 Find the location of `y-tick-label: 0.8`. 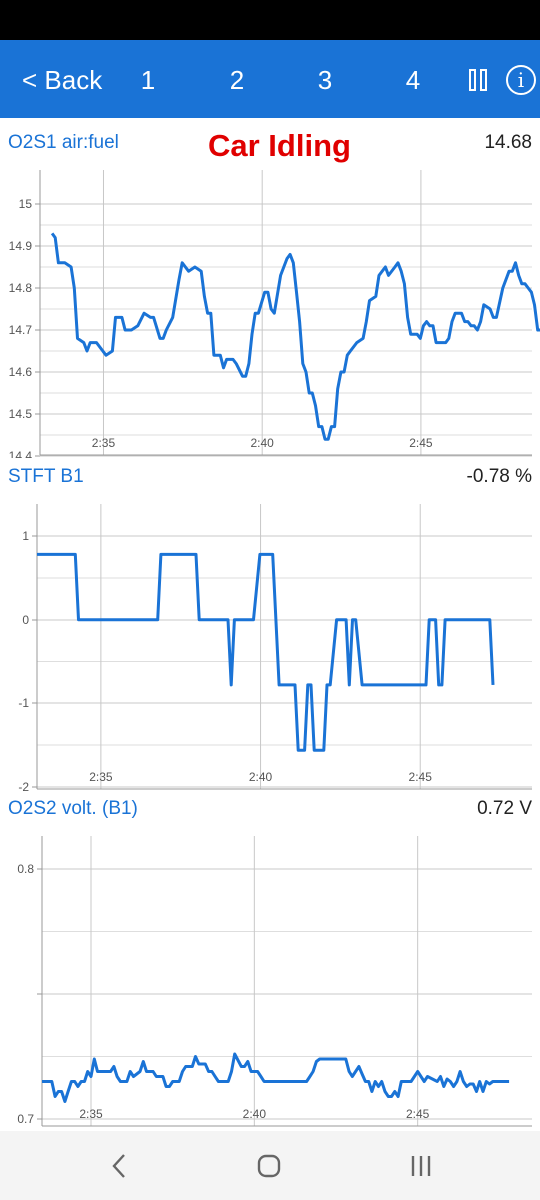

y-tick-label: 0.8 is located at coordinates (25, 869).